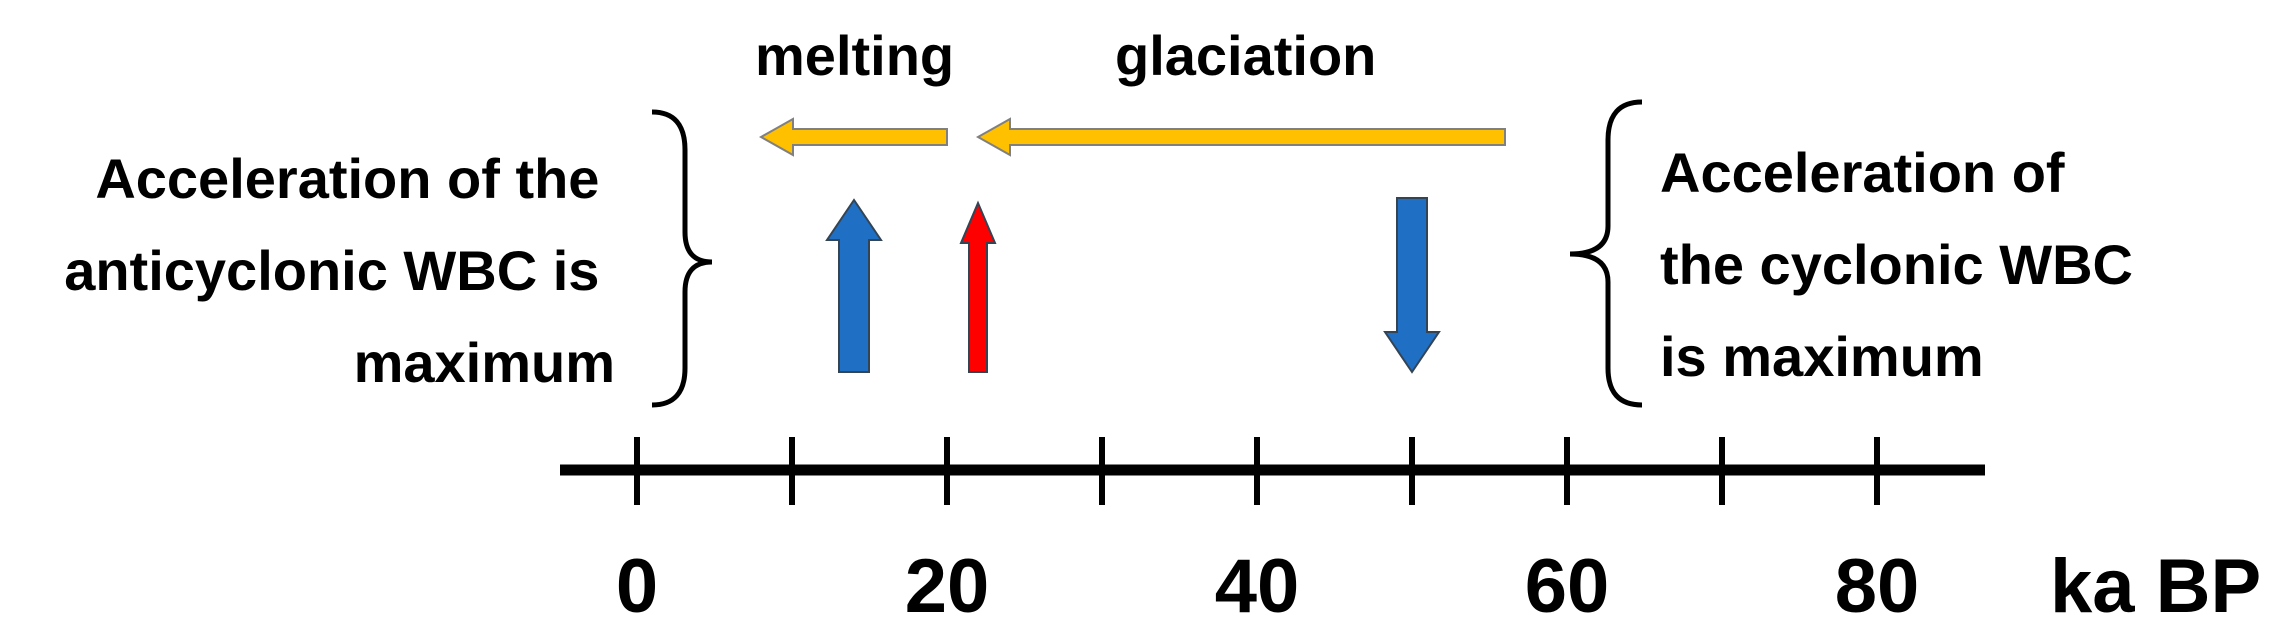  Describe the element at coordinates (1862, 172) in the screenshot. I see `right-note-line-1: Acceleration of` at that location.